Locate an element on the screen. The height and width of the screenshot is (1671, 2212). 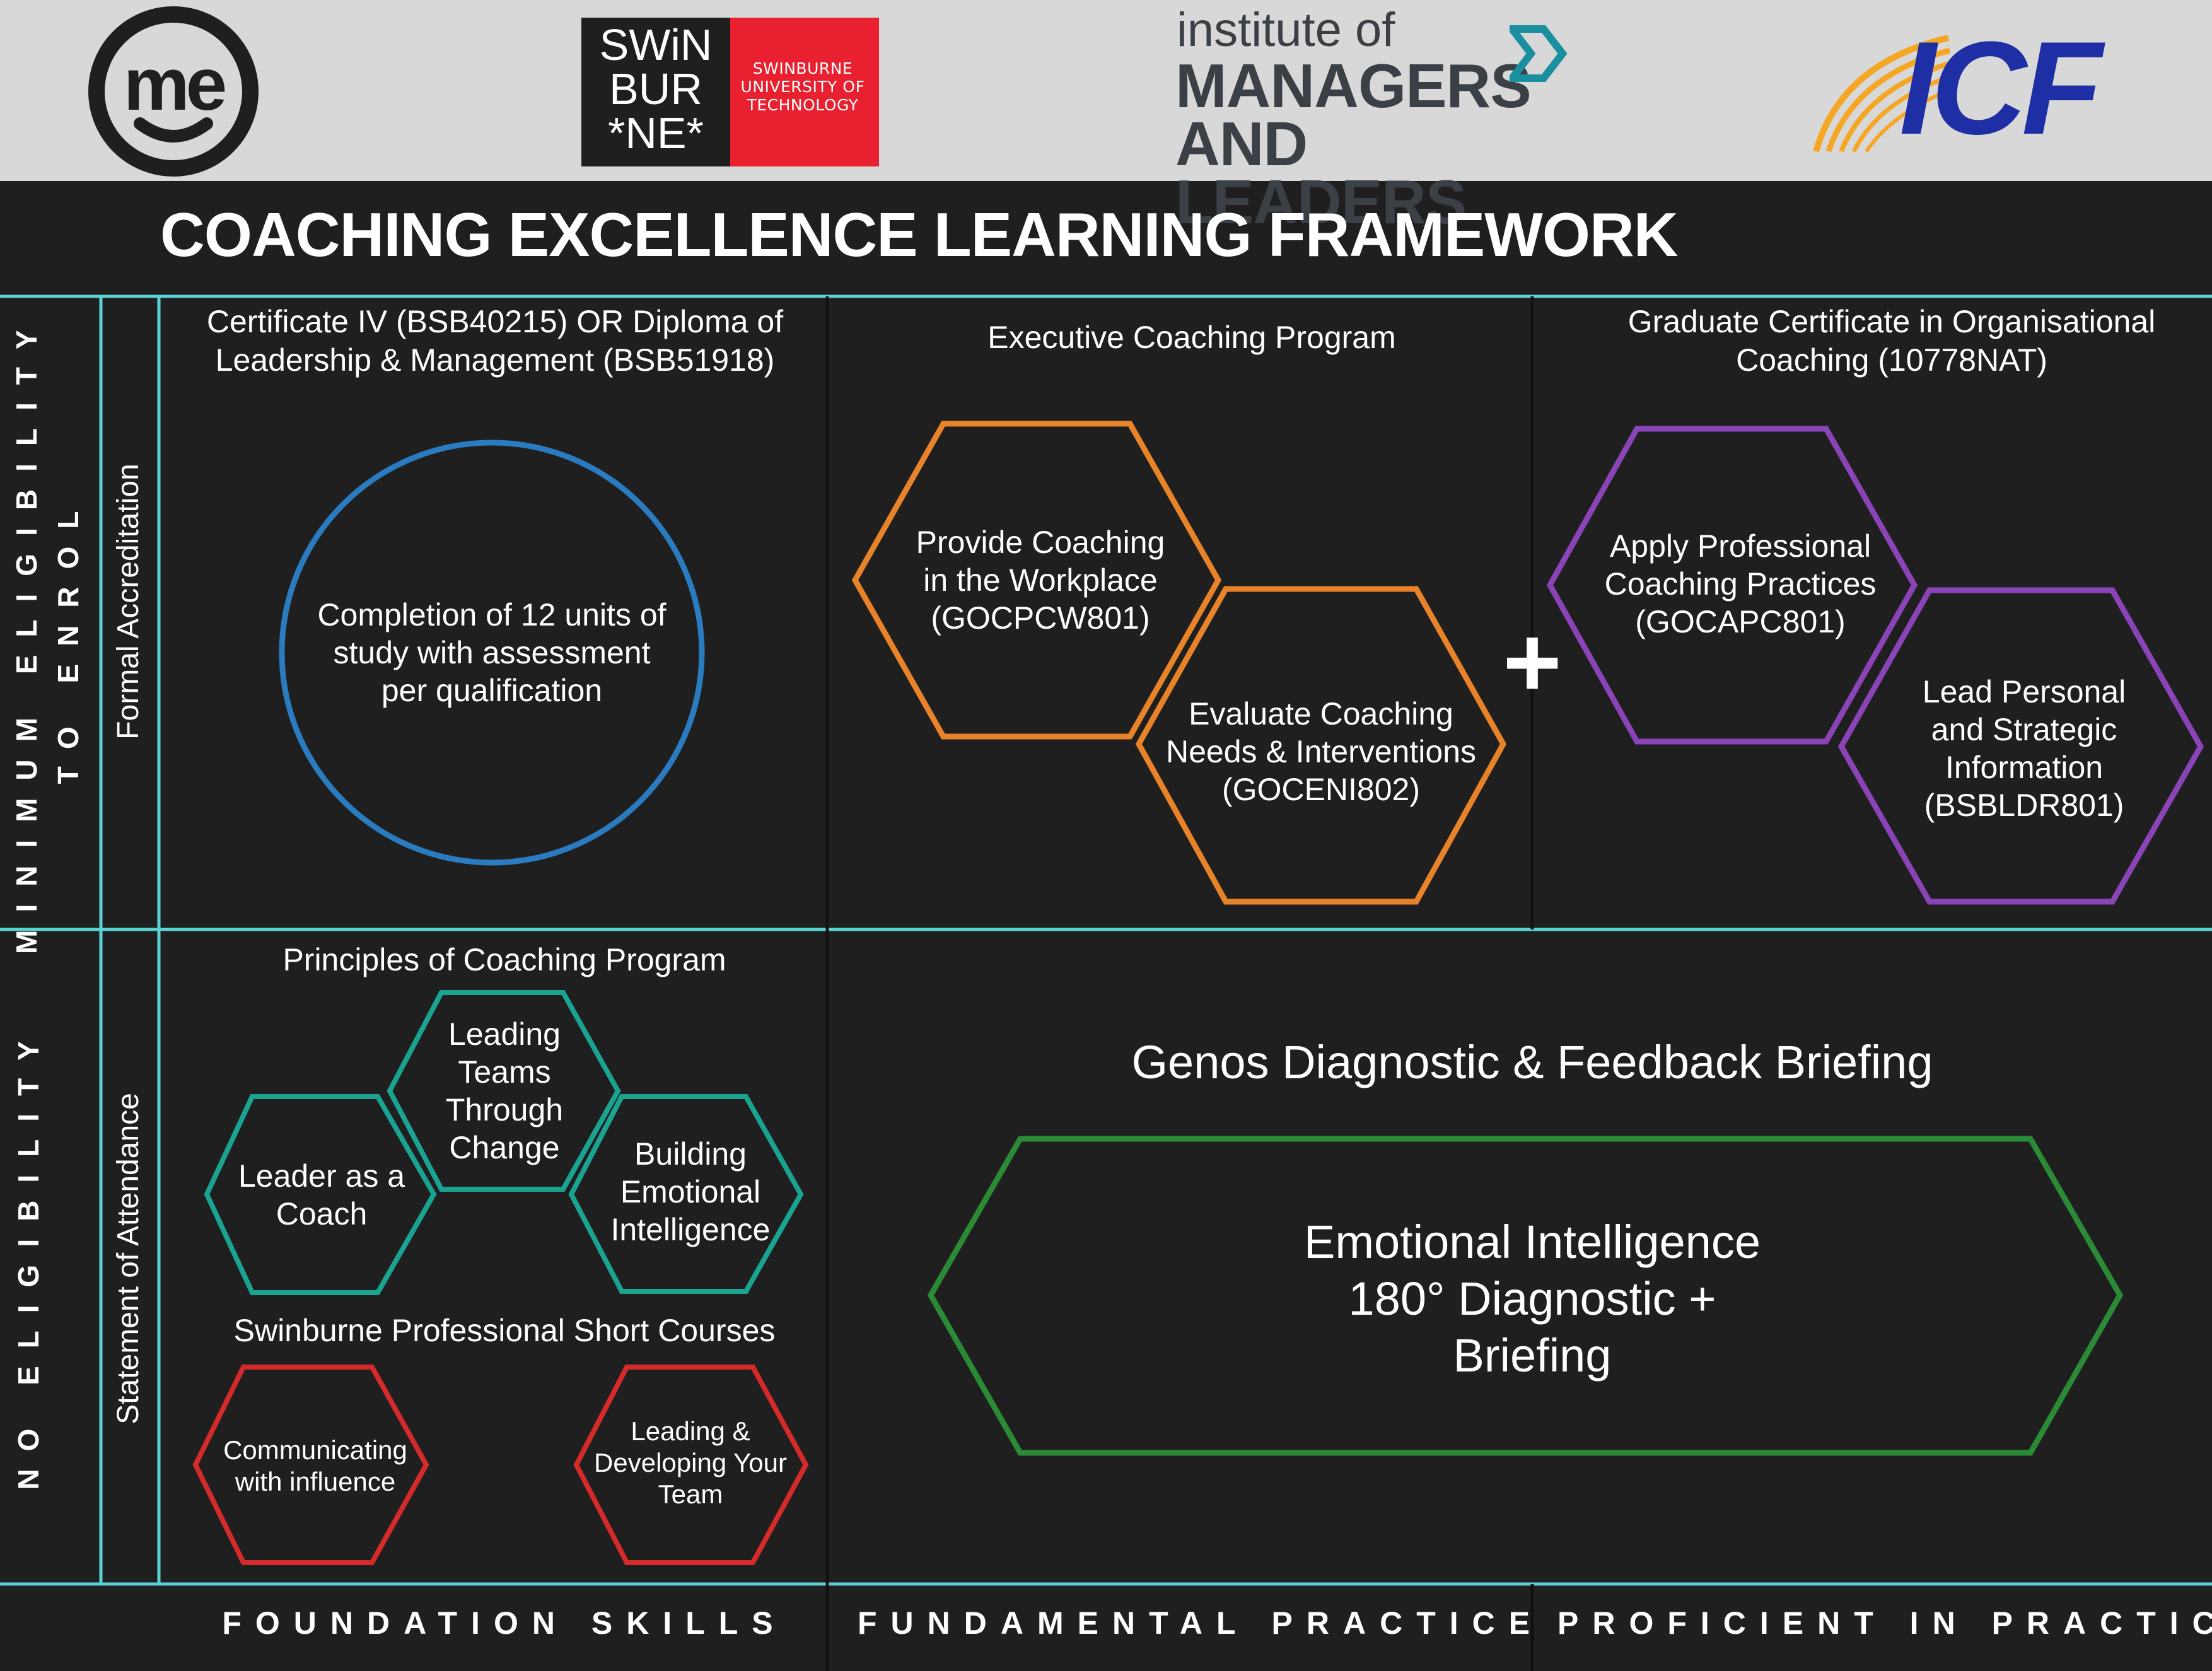
footer-foundation-skills: FOUNDATION SKILLS is located at coordinates (504, 1623).